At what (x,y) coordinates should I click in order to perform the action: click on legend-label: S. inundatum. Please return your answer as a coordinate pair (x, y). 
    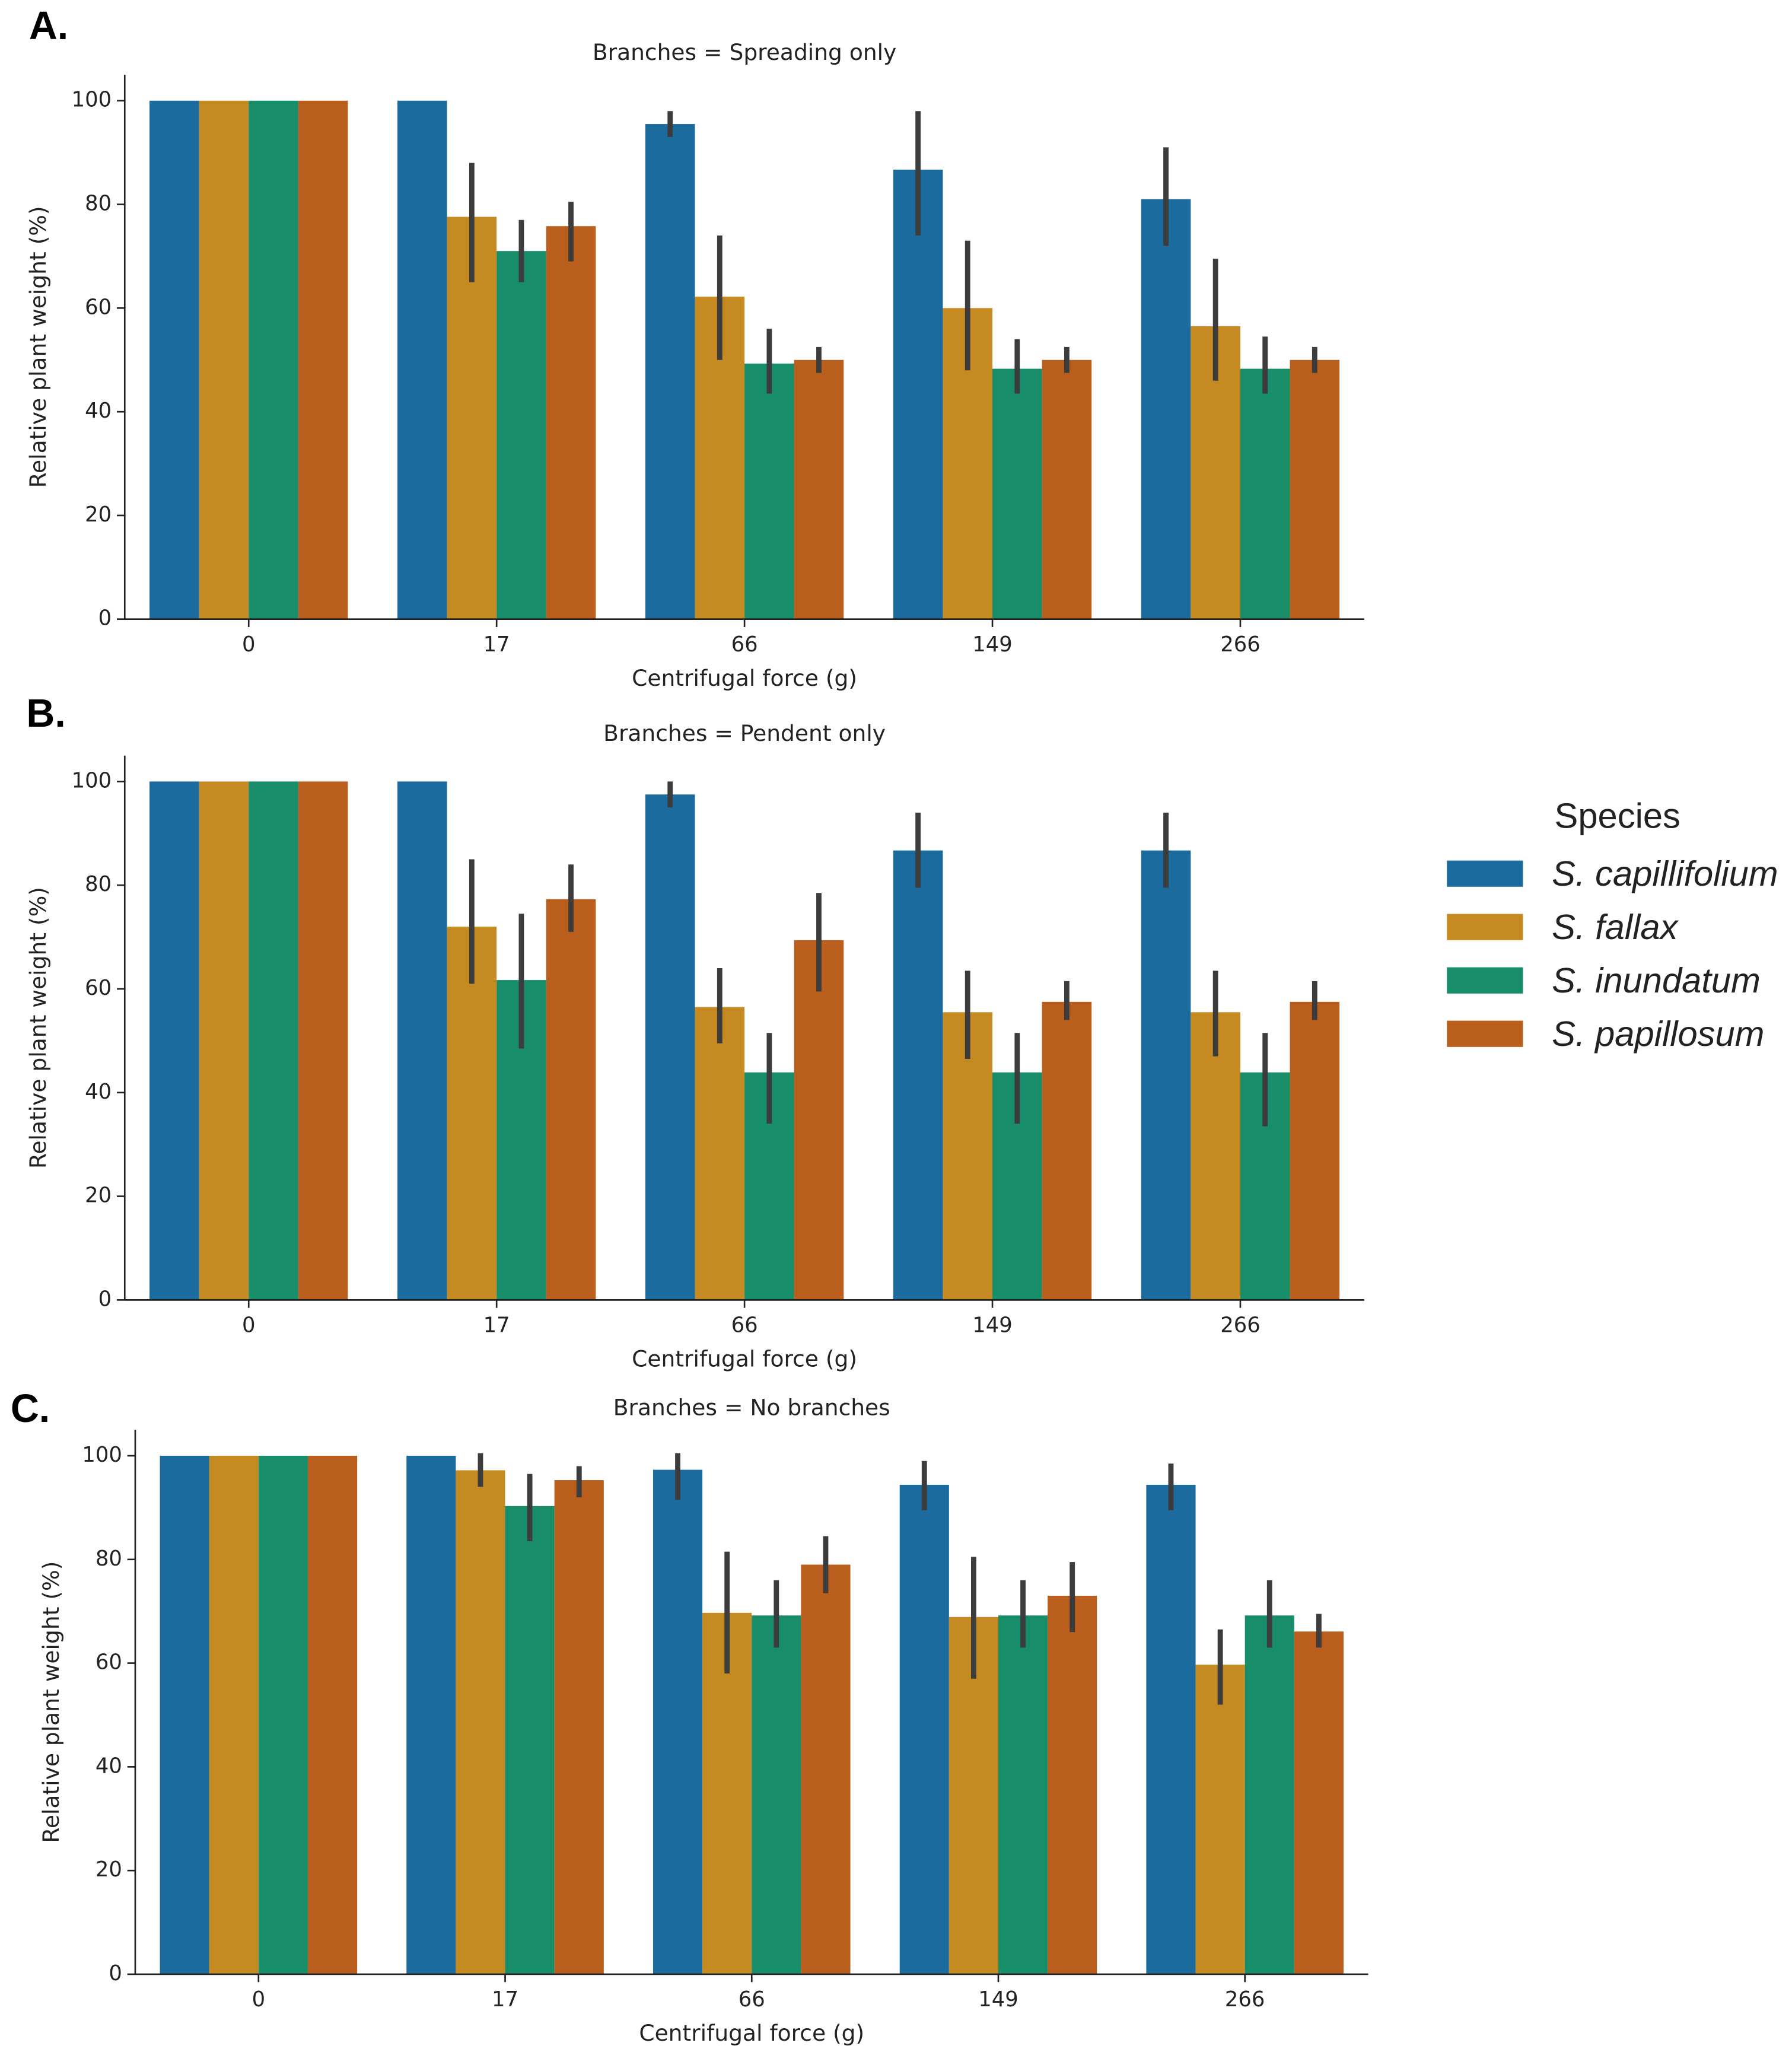
    Looking at the image, I should click on (1656, 980).